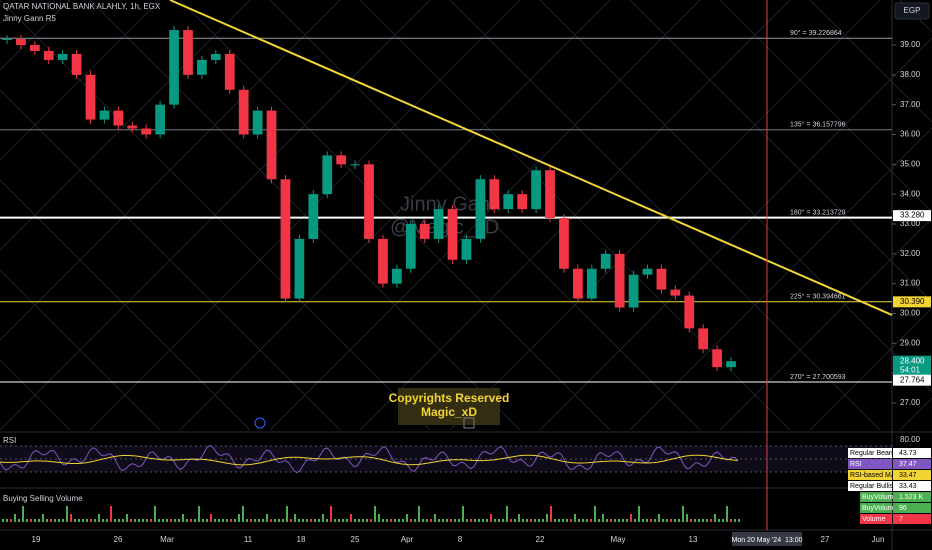 Image resolution: width=932 pixels, height=550 pixels. Describe the element at coordinates (29, 18) in the screenshot. I see `indicator-title: Jinny Gann R5` at that location.